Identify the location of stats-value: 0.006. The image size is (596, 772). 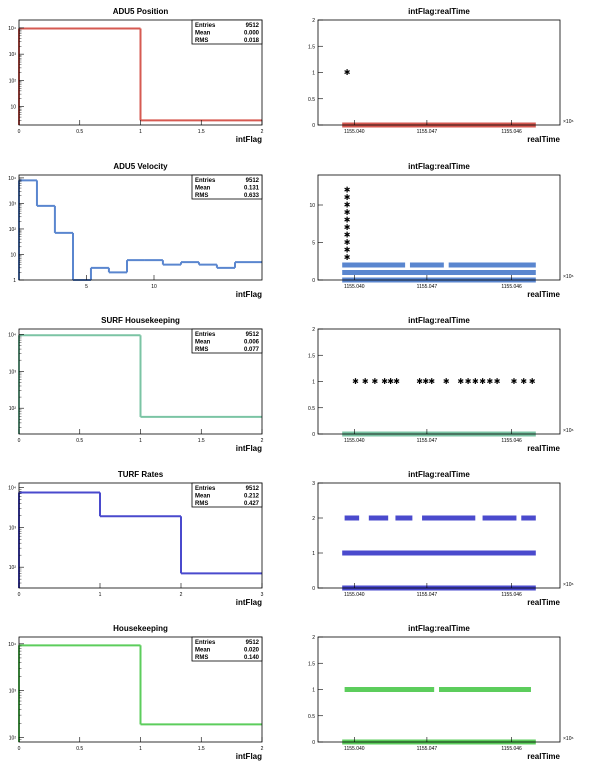
(252, 343).